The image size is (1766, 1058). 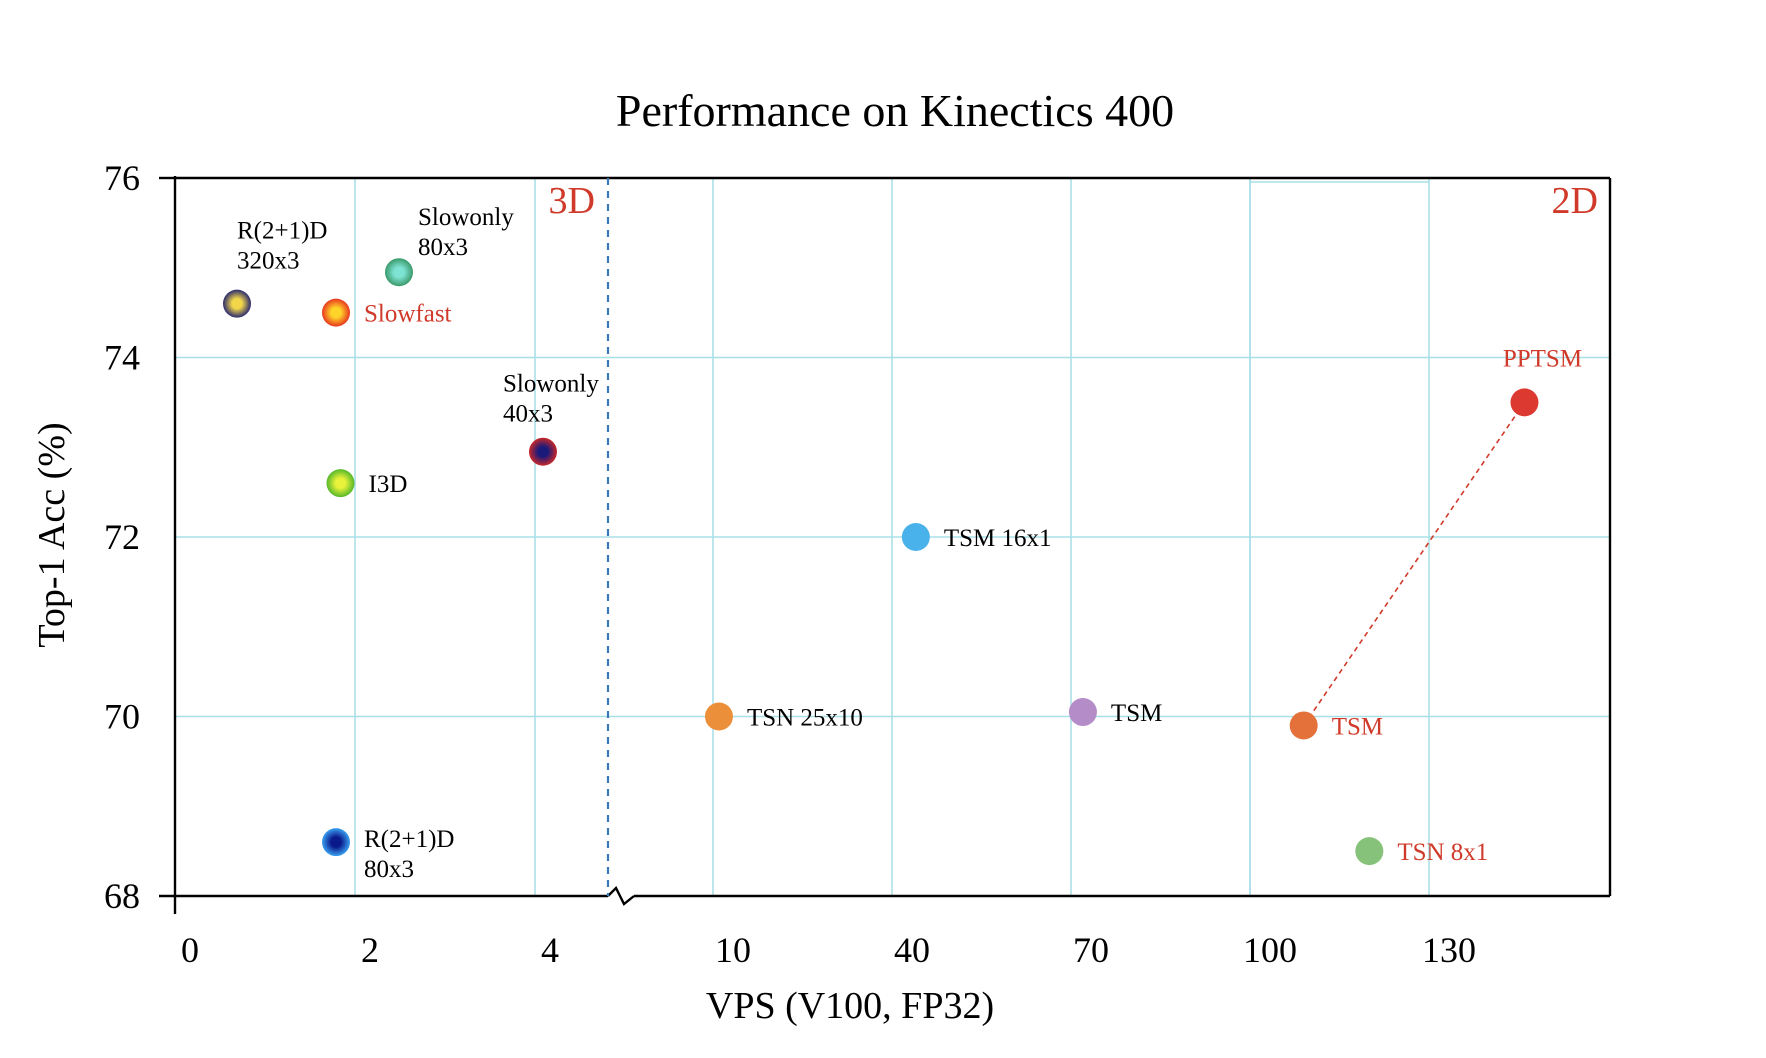 I want to click on point-label: R(2+1)D 80x3, so click(x=409, y=854).